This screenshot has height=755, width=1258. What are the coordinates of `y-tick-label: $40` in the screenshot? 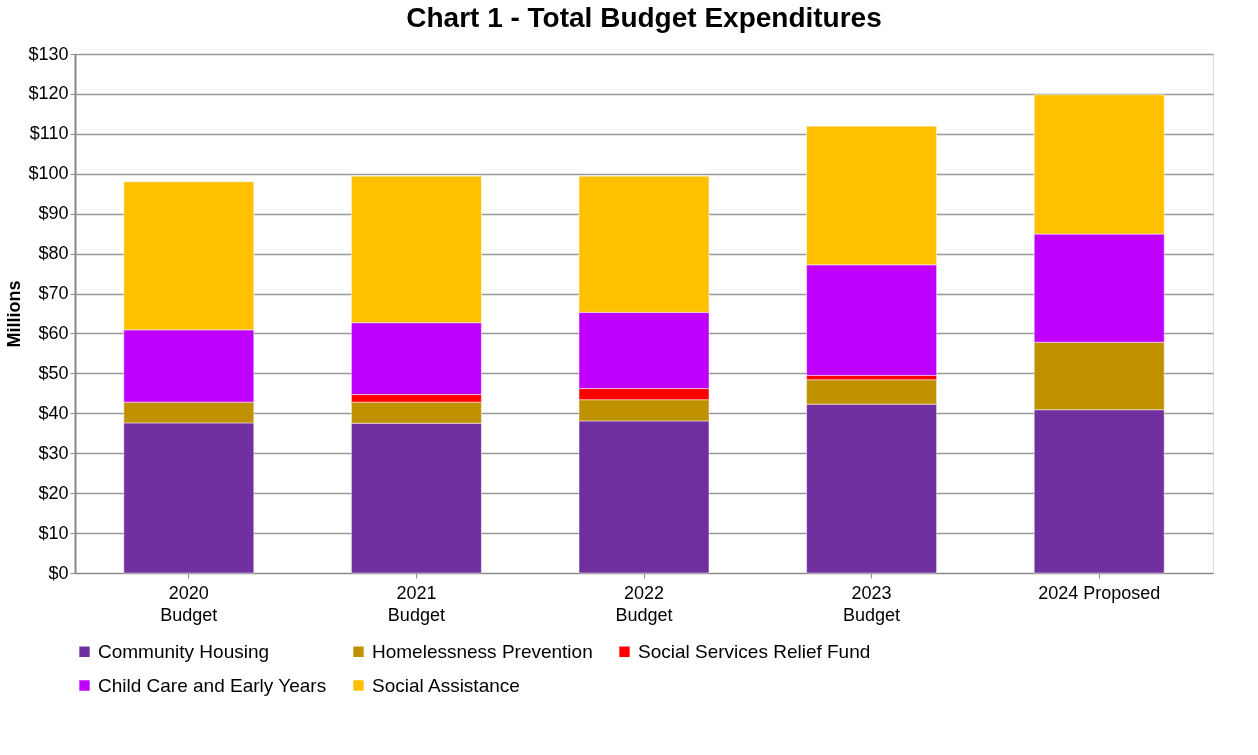 It's located at (53, 412).